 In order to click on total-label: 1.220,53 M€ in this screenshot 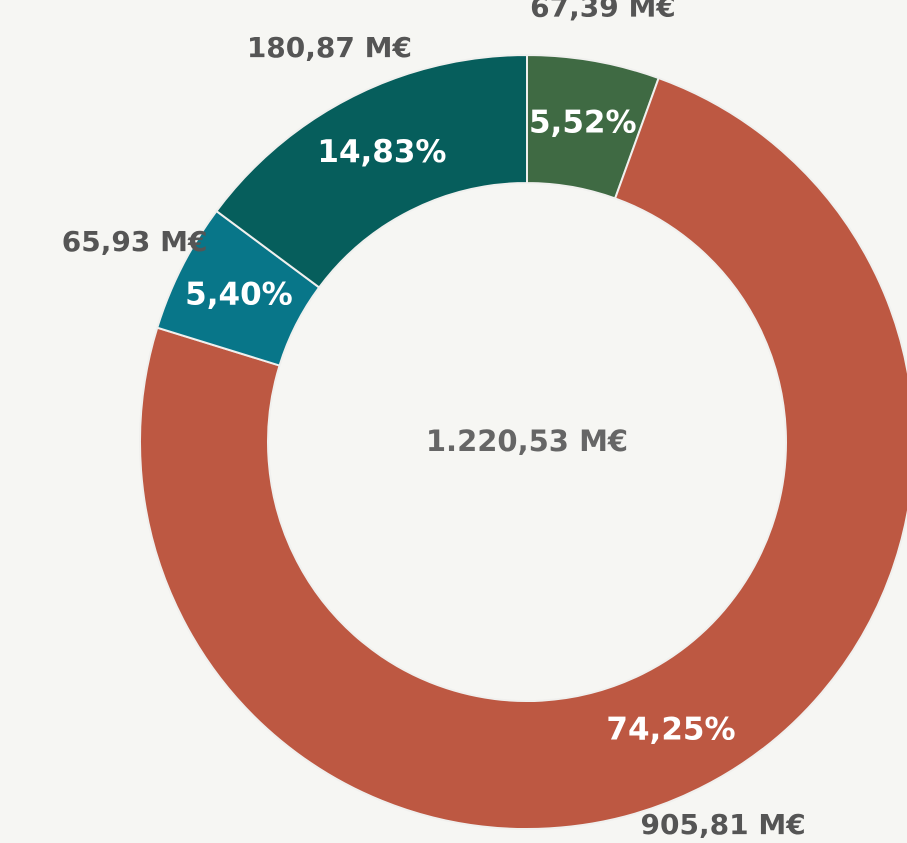, I will do `click(527, 441)`.